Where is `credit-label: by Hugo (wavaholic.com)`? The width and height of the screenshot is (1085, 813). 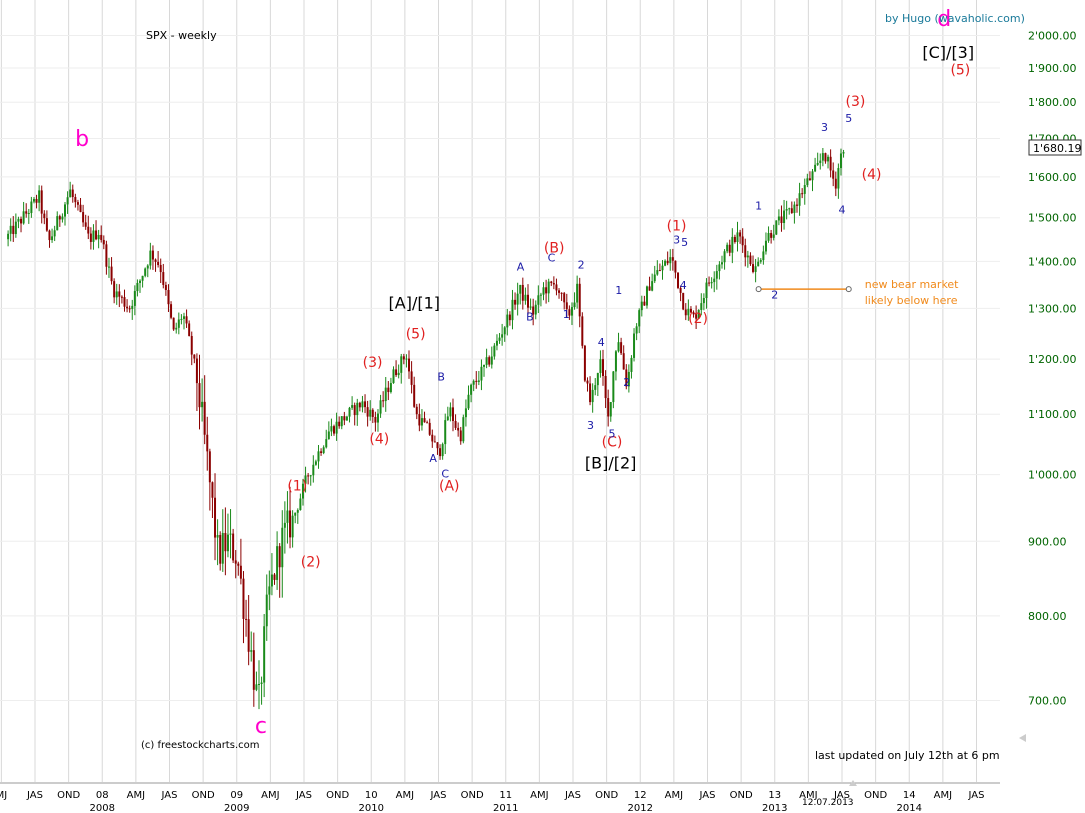 credit-label: by Hugo (wavaholic.com) is located at coordinates (955, 18).